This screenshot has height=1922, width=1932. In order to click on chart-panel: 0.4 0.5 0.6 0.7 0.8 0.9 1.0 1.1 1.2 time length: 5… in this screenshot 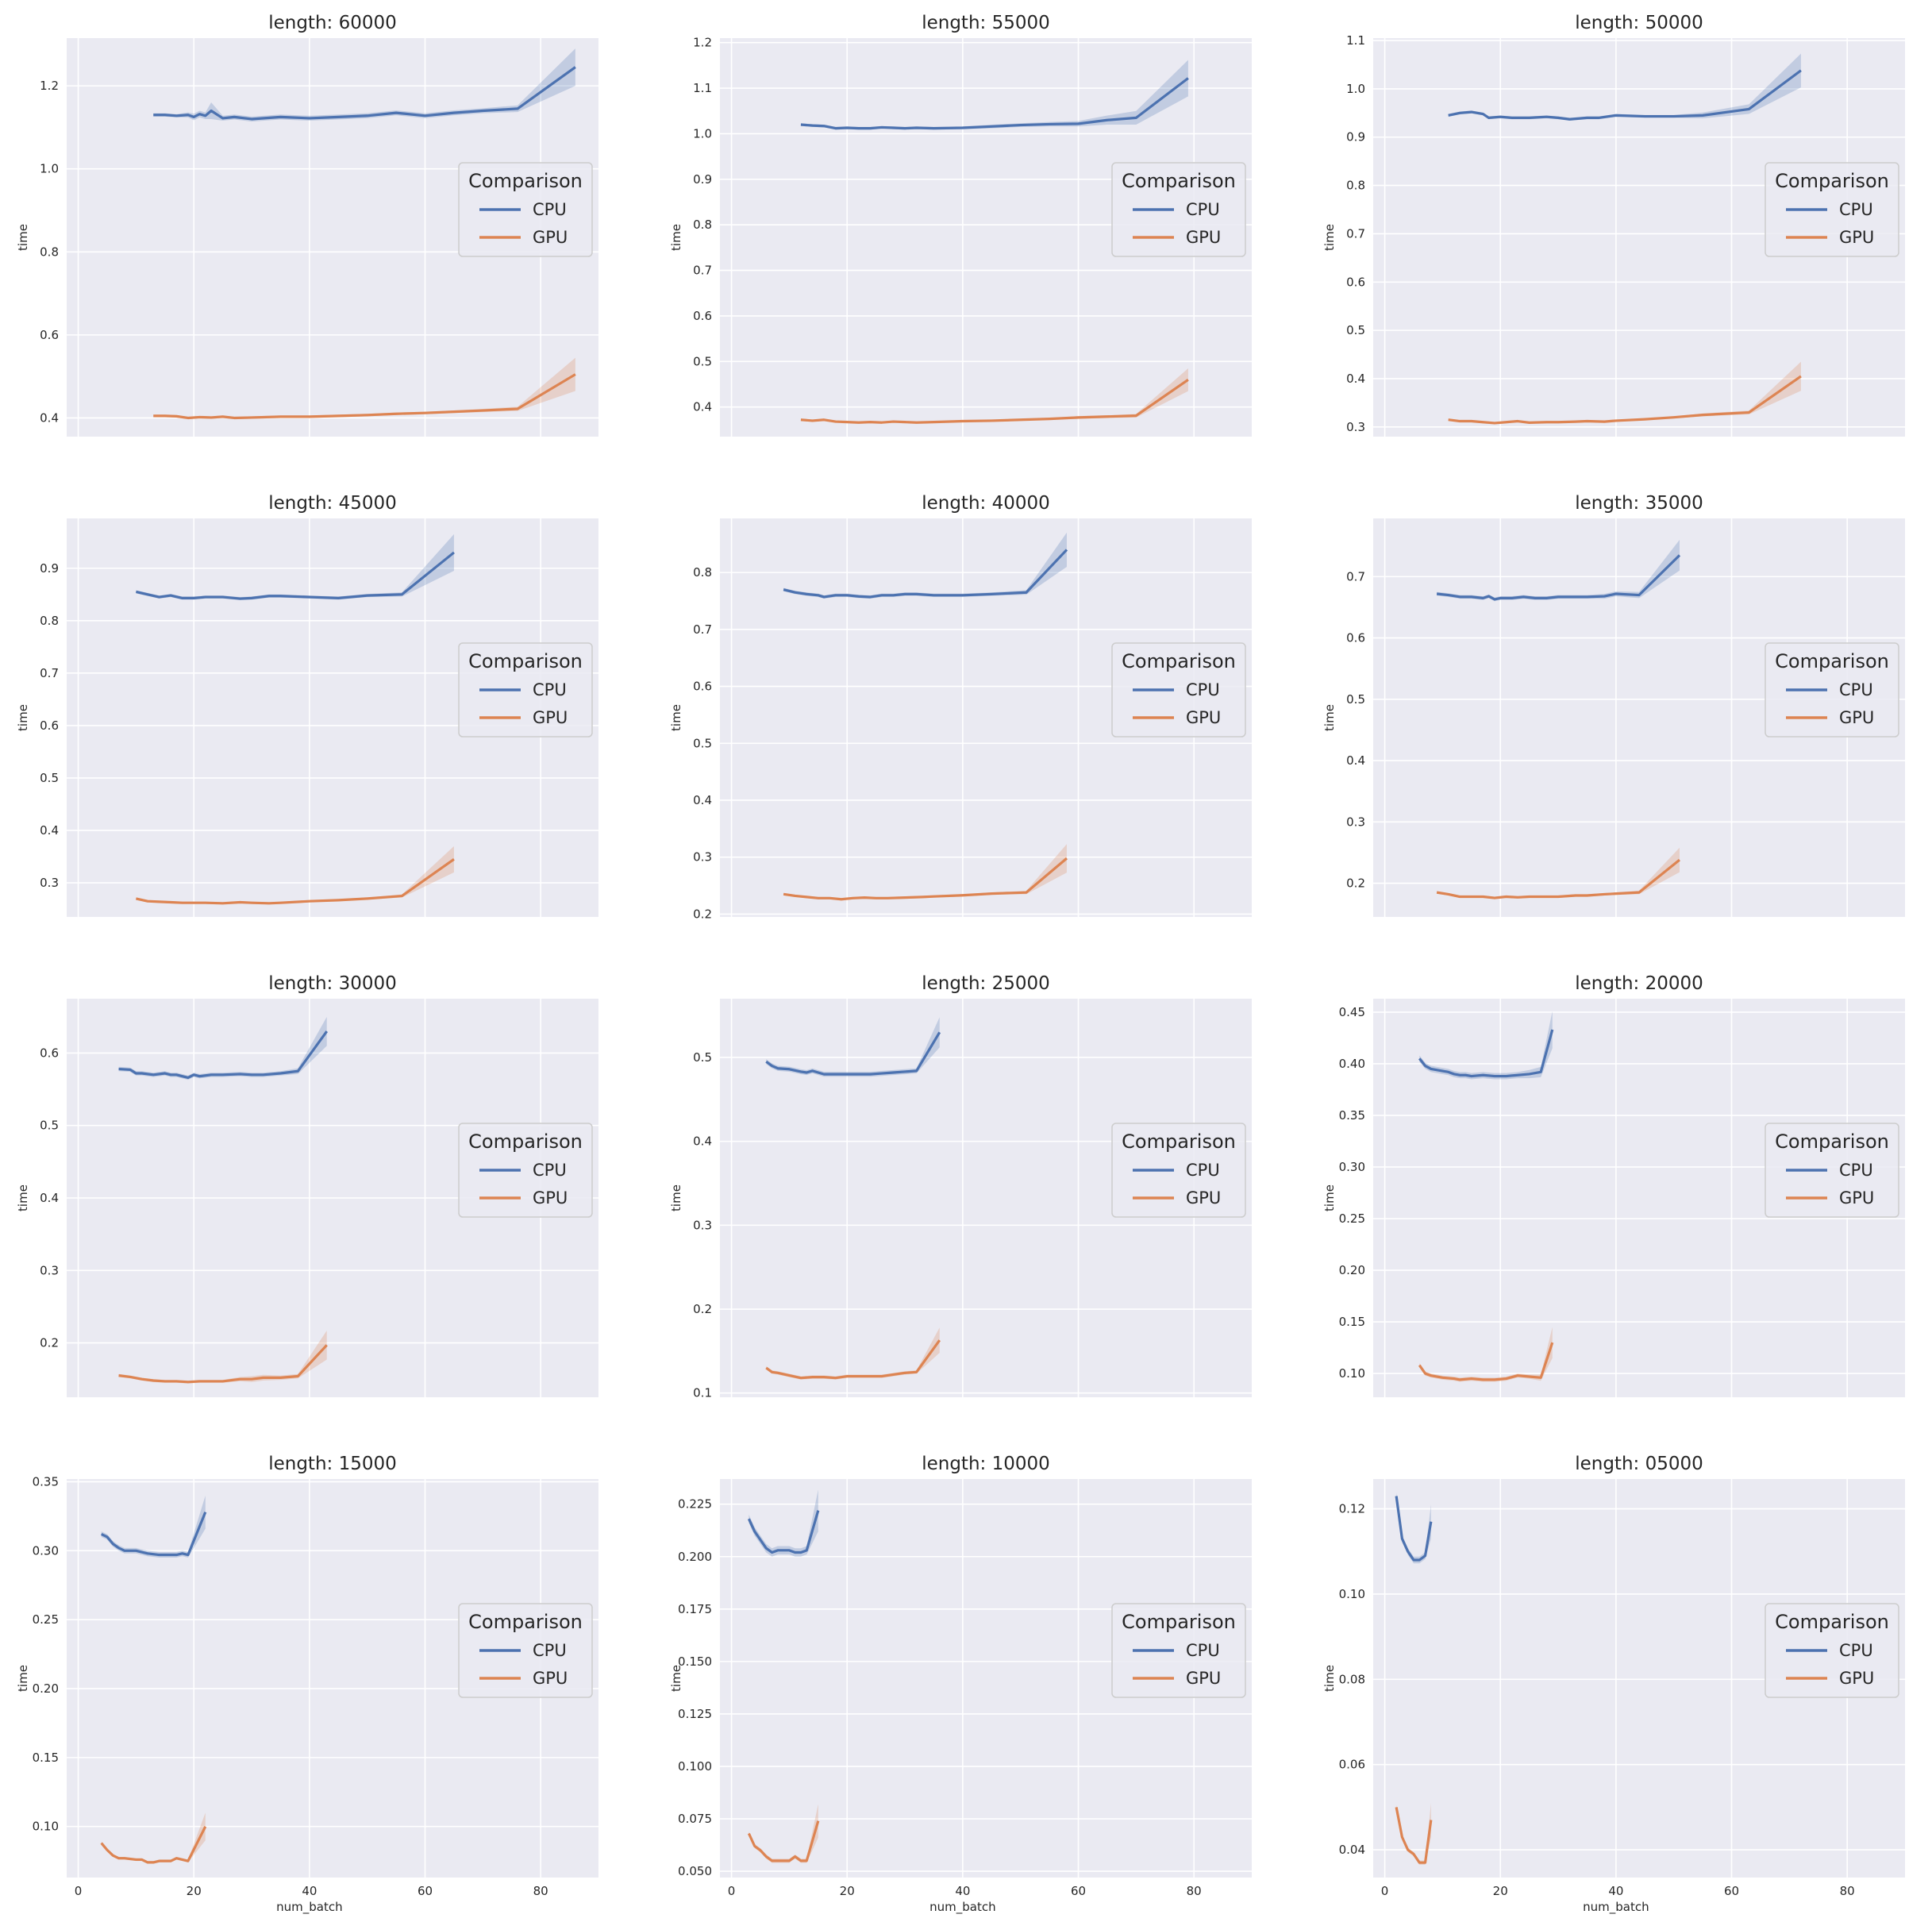, I will do `click(975, 240)`.